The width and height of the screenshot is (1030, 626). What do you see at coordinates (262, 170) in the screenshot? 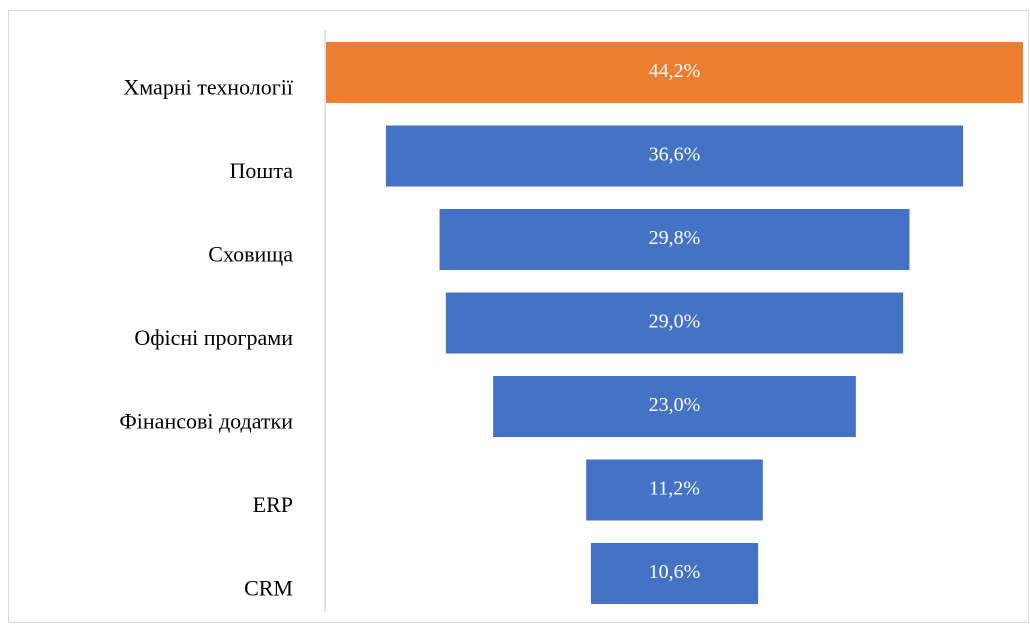
I see `category-label: Пошта` at bounding box center [262, 170].